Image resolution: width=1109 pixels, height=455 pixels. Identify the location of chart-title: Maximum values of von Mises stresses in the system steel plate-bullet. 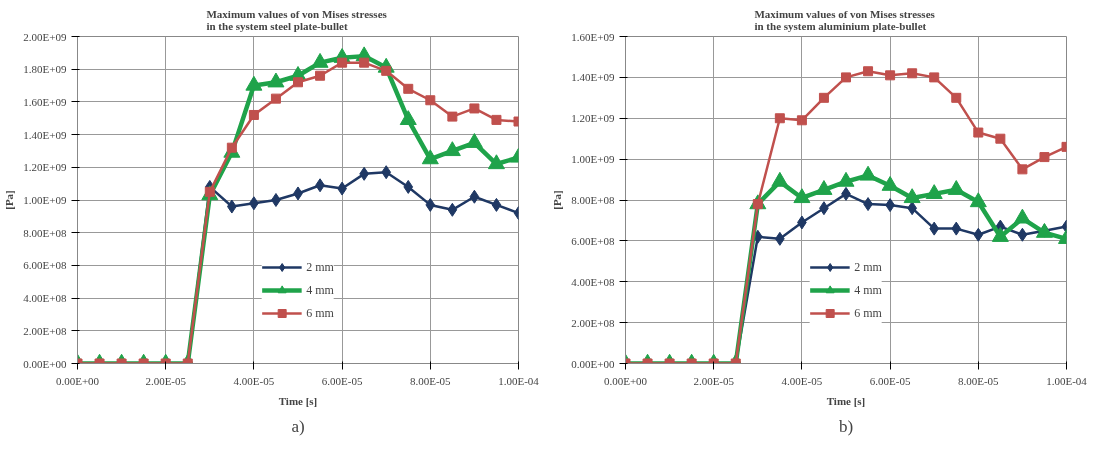
(297, 19).